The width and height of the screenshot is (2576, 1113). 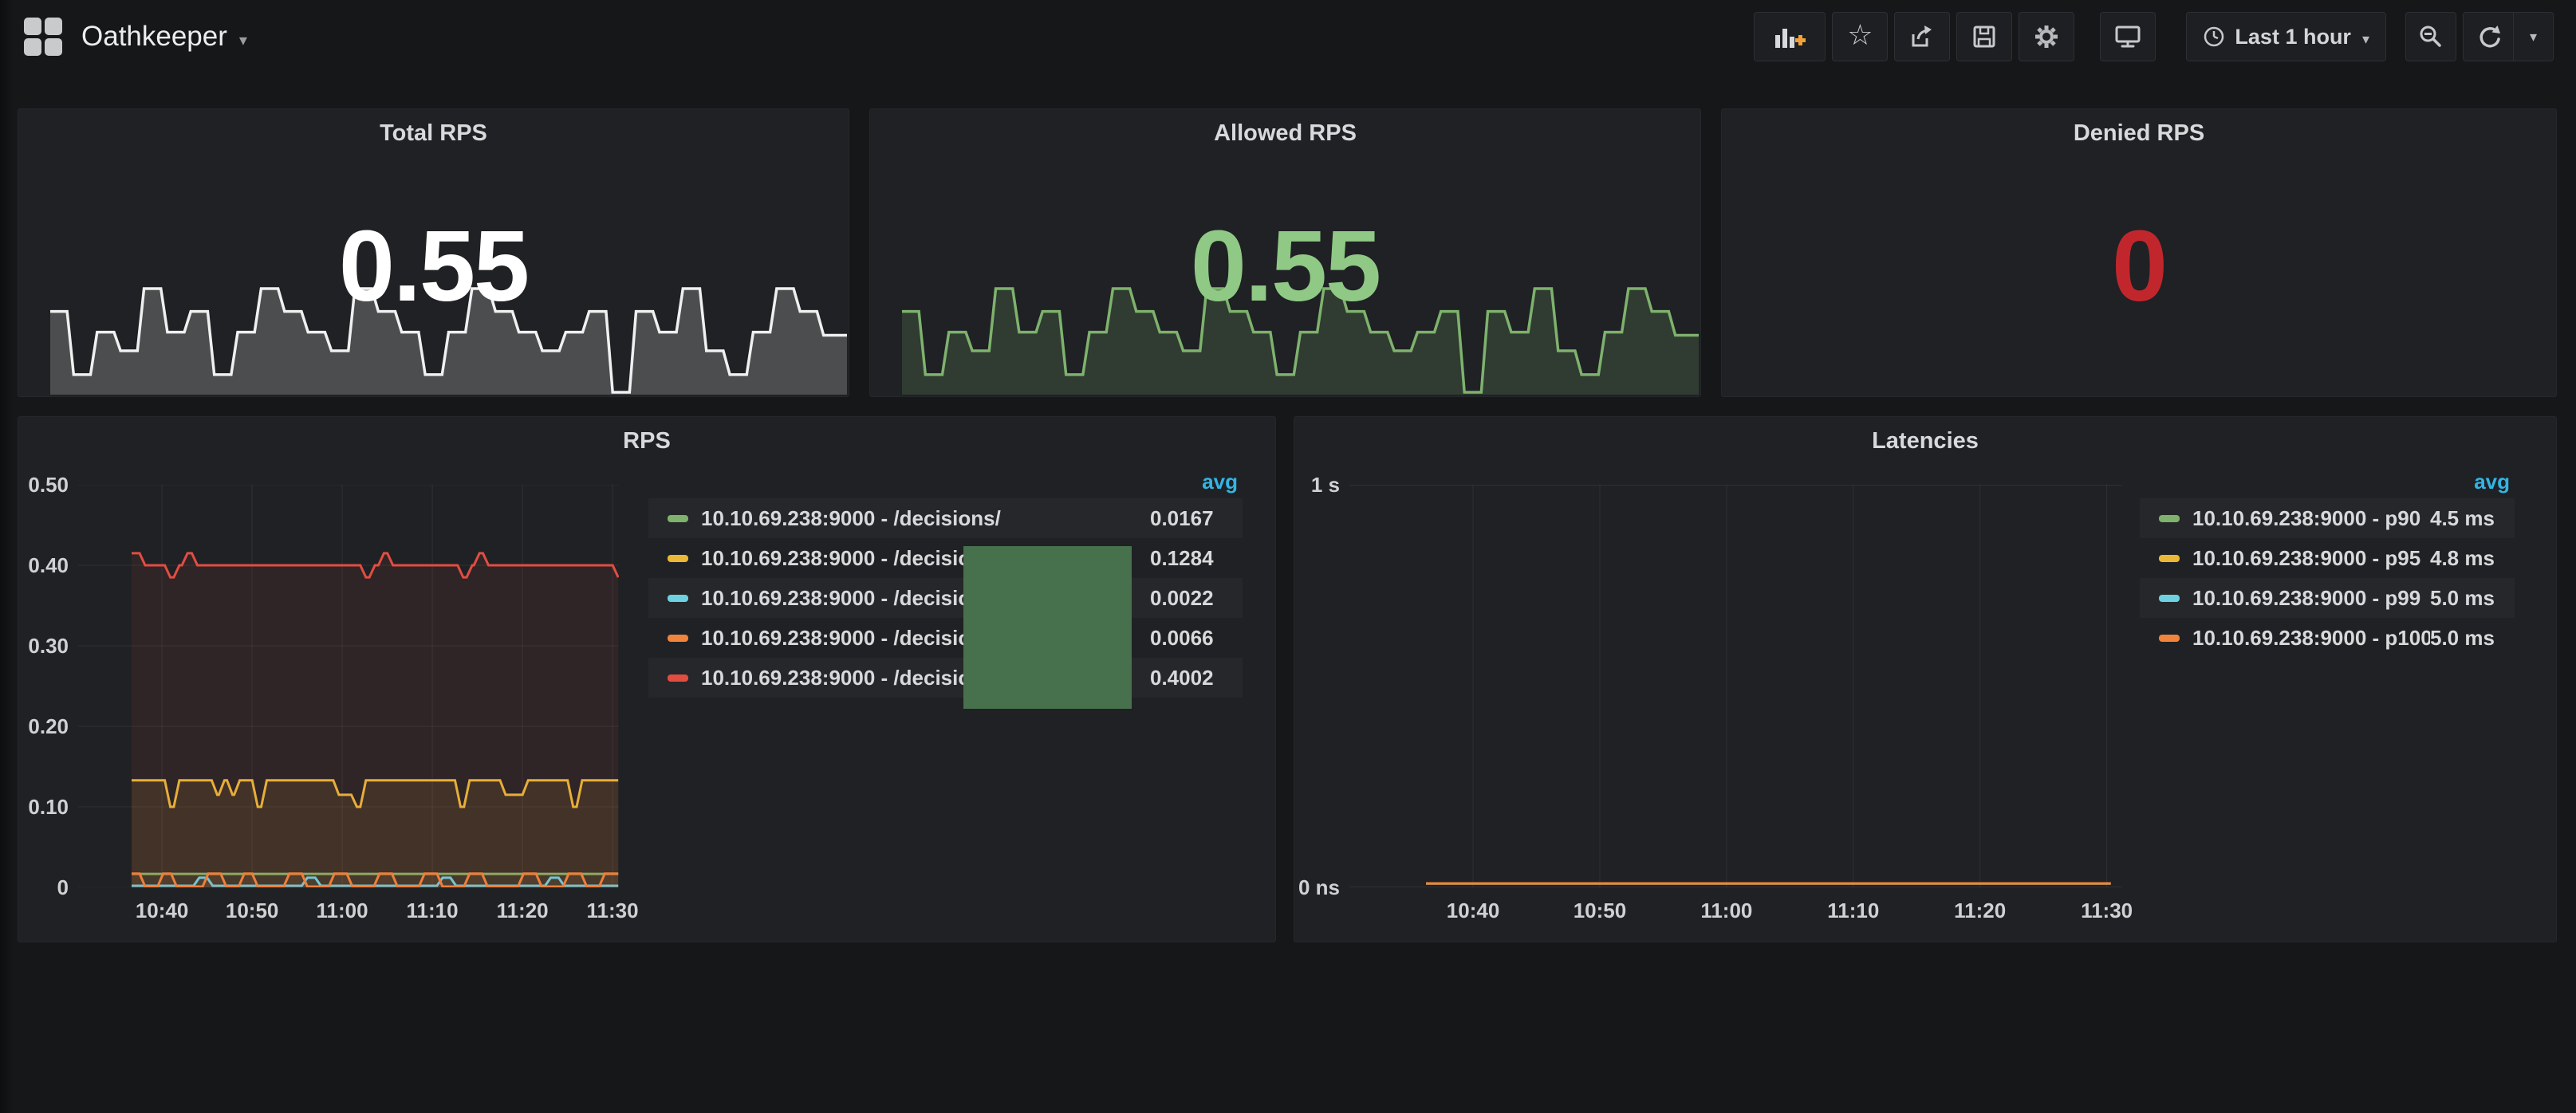 I want to click on navbar-left: Oathkeeper ▾, so click(x=135, y=37).